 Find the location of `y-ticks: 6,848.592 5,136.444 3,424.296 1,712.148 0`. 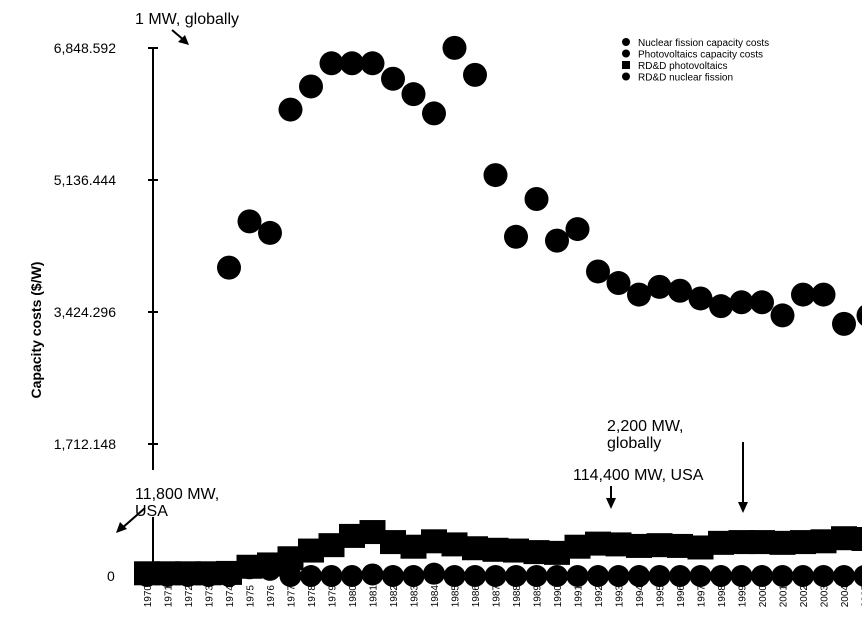

y-ticks: 6,848.592 5,136.444 3,424.296 1,712.148 0 is located at coordinates (106, 312).